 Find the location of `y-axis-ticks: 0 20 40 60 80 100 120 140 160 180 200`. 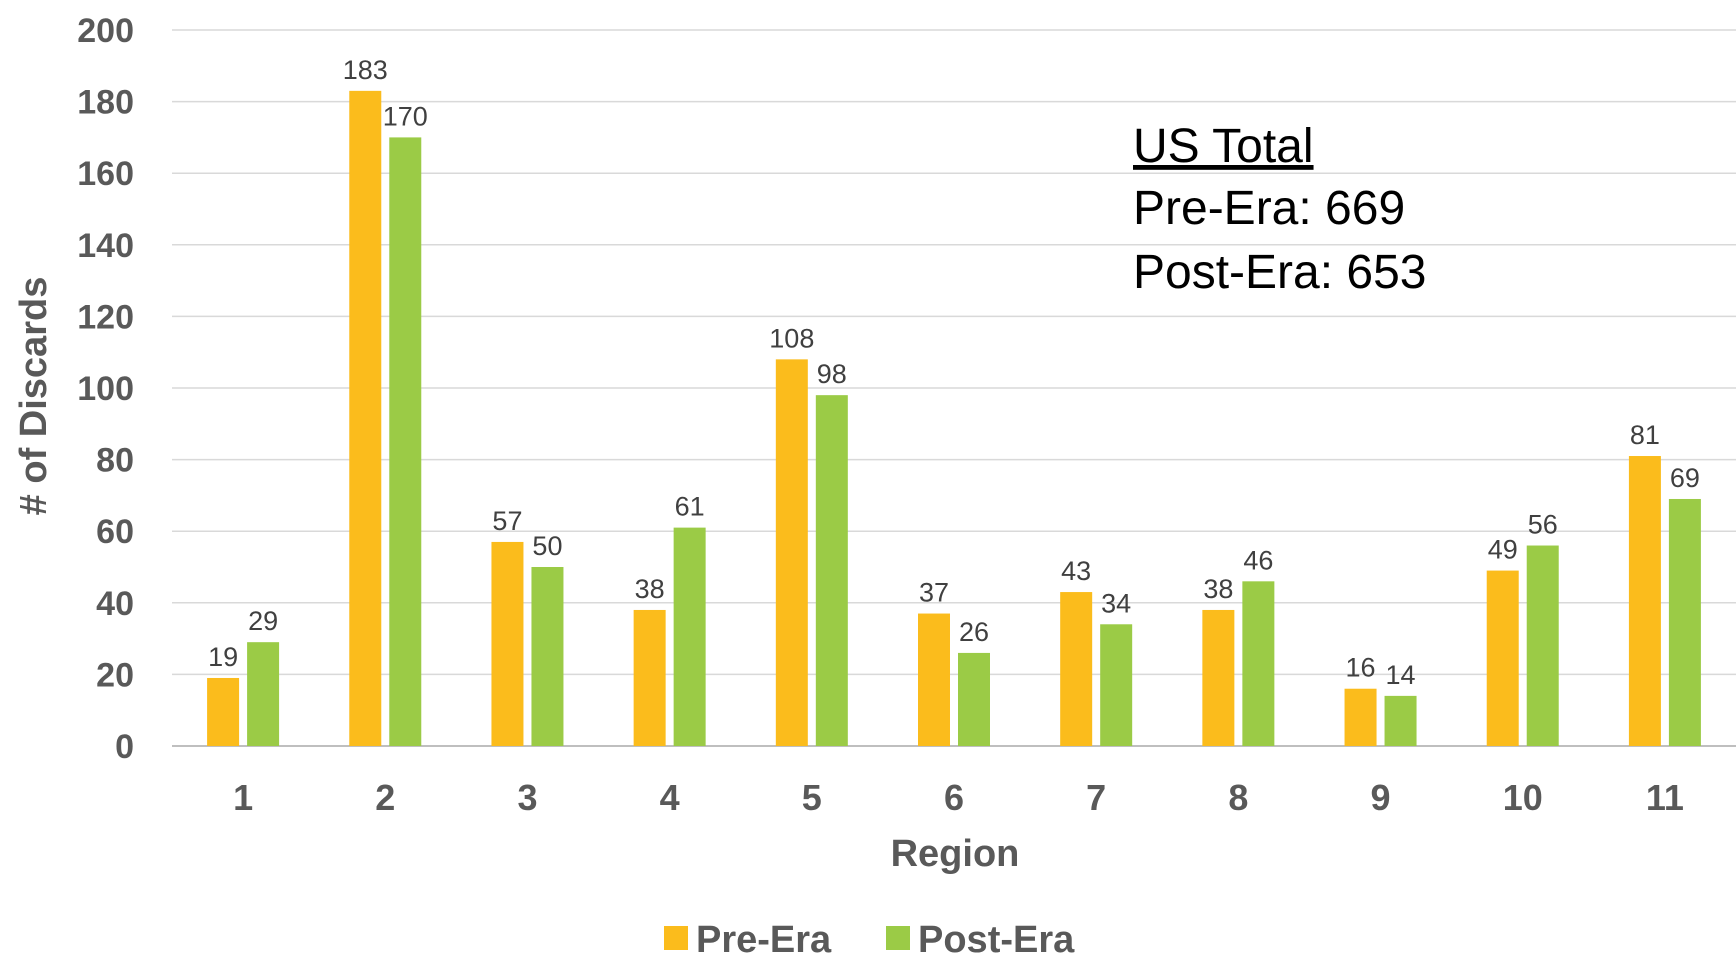

y-axis-ticks: 0 20 40 60 80 100 120 140 160 180 200 is located at coordinates (105, 389).